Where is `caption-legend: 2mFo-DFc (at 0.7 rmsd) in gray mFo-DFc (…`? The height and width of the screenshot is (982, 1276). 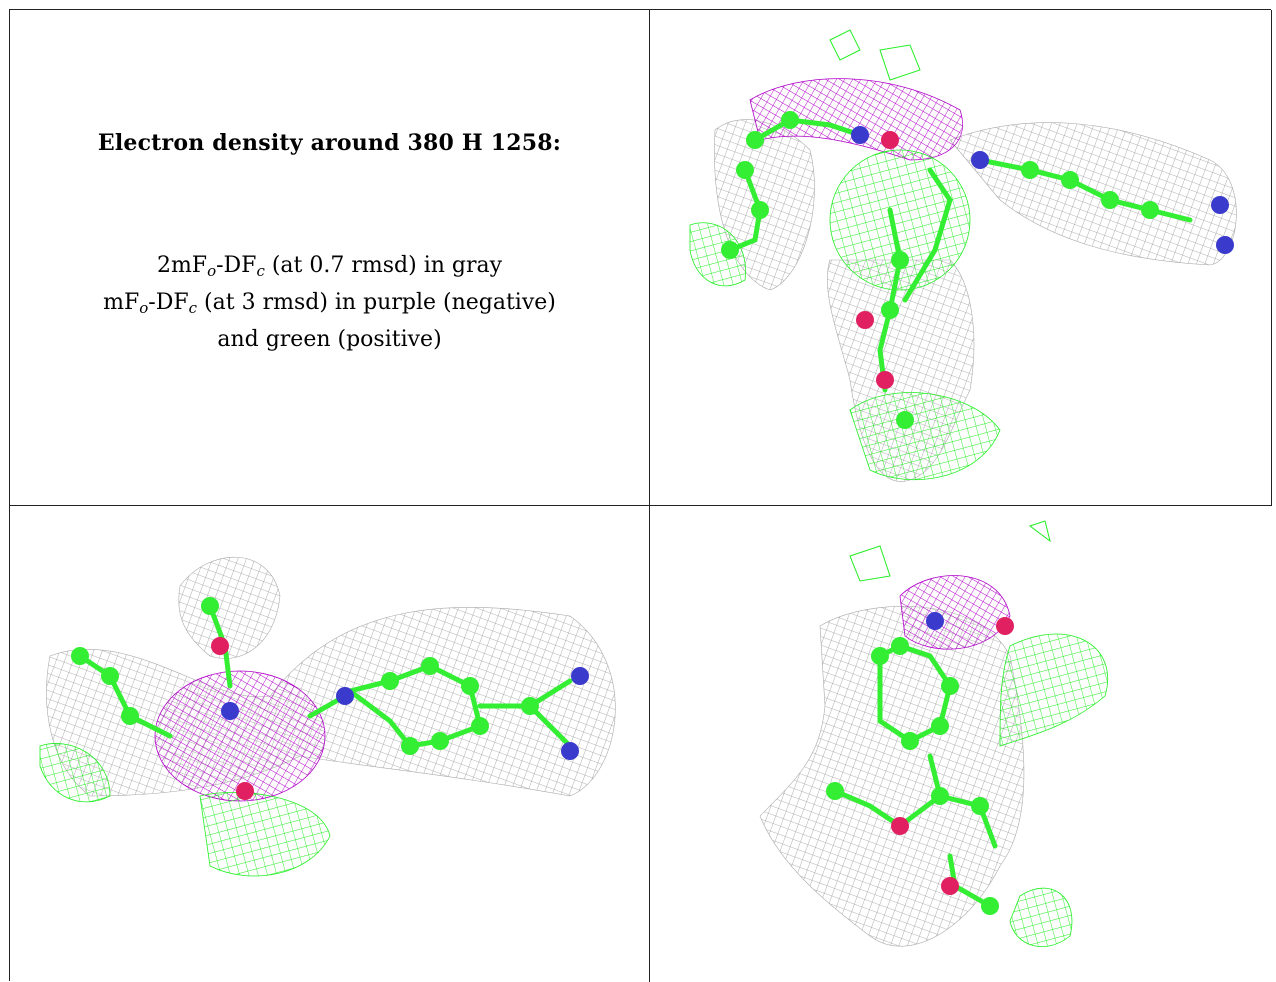
caption-legend: 2mFo-DFc (at 0.7 rmsd) in gray mFo-DFc (… is located at coordinates (329, 302).